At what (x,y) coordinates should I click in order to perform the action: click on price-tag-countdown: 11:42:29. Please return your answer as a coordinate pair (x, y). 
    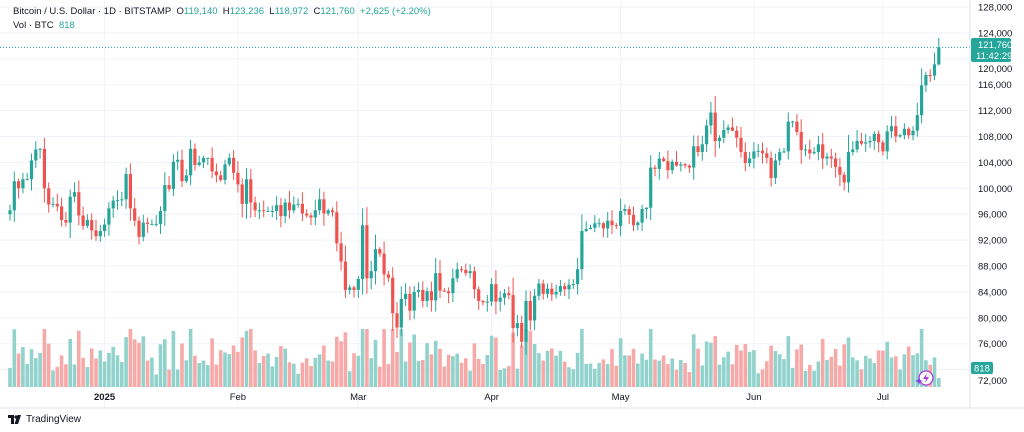
    Looking at the image, I should click on (994, 56).